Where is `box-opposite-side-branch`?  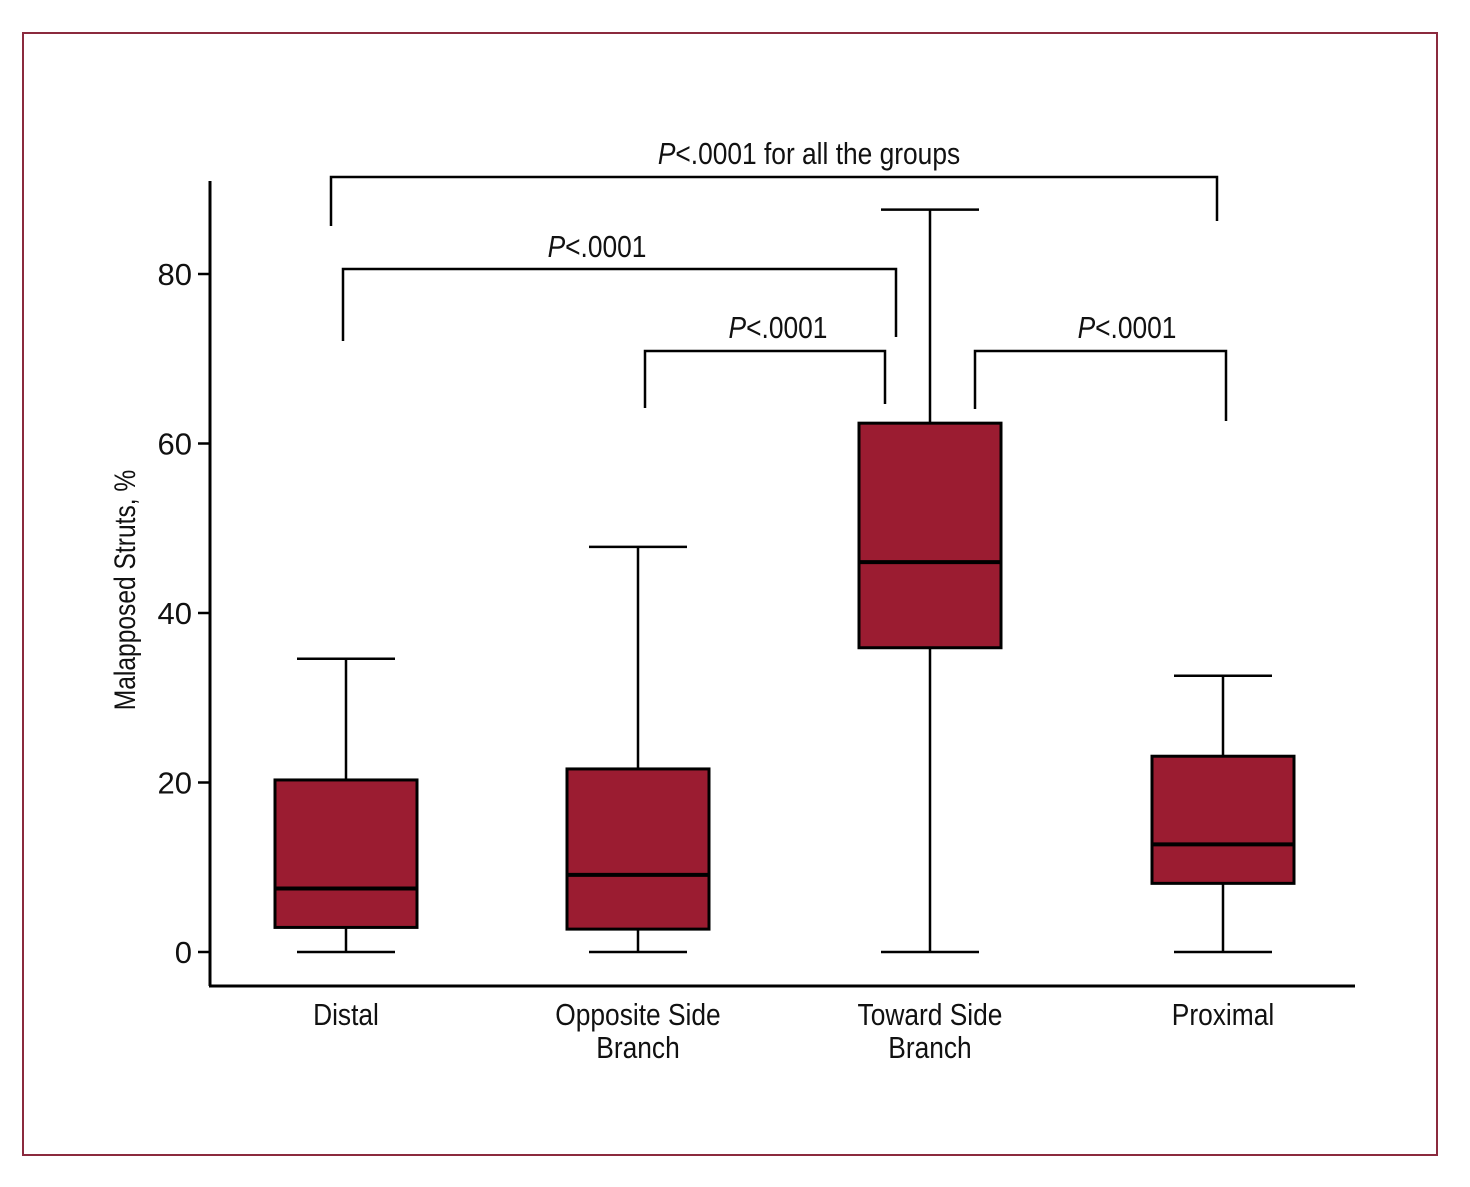
box-opposite-side-branch is located at coordinates (638, 749).